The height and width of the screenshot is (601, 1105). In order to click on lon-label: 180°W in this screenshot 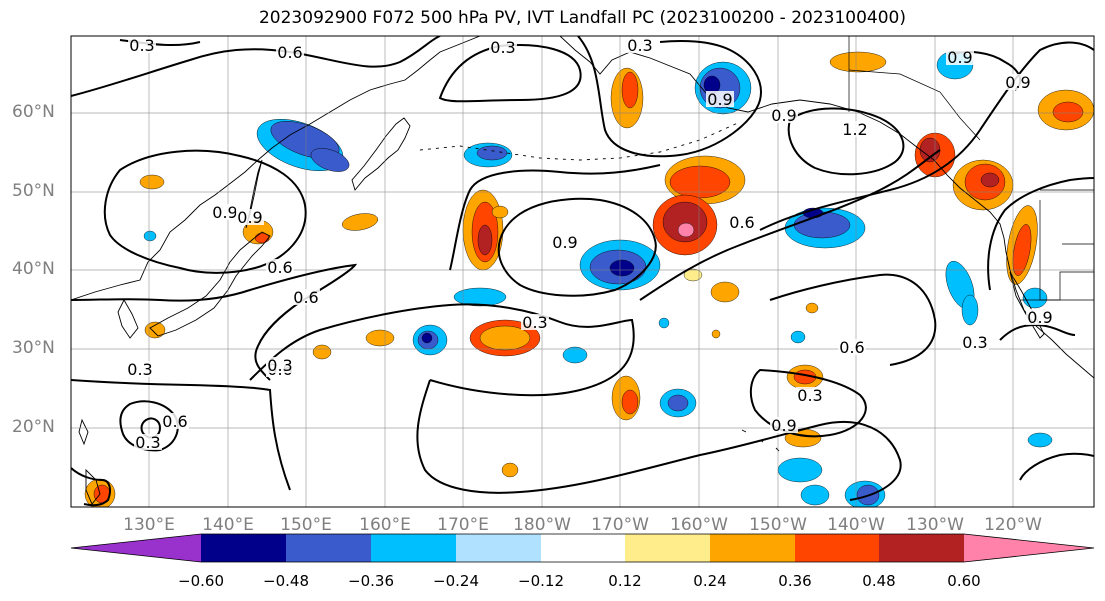, I will do `click(542, 525)`.